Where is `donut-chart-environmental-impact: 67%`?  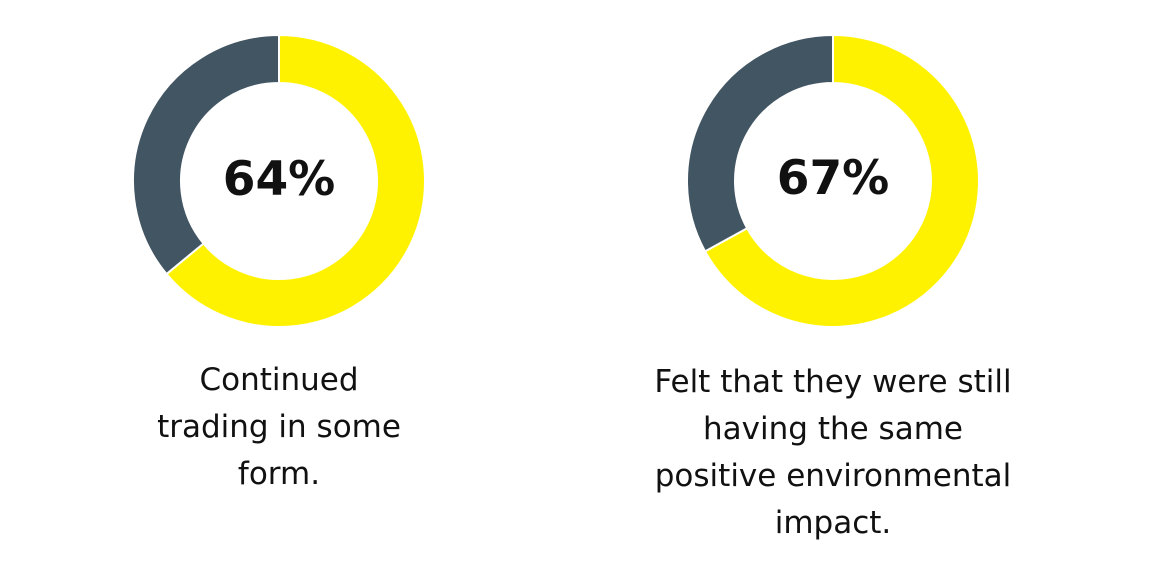
donut-chart-environmental-impact: 67% is located at coordinates (833, 180).